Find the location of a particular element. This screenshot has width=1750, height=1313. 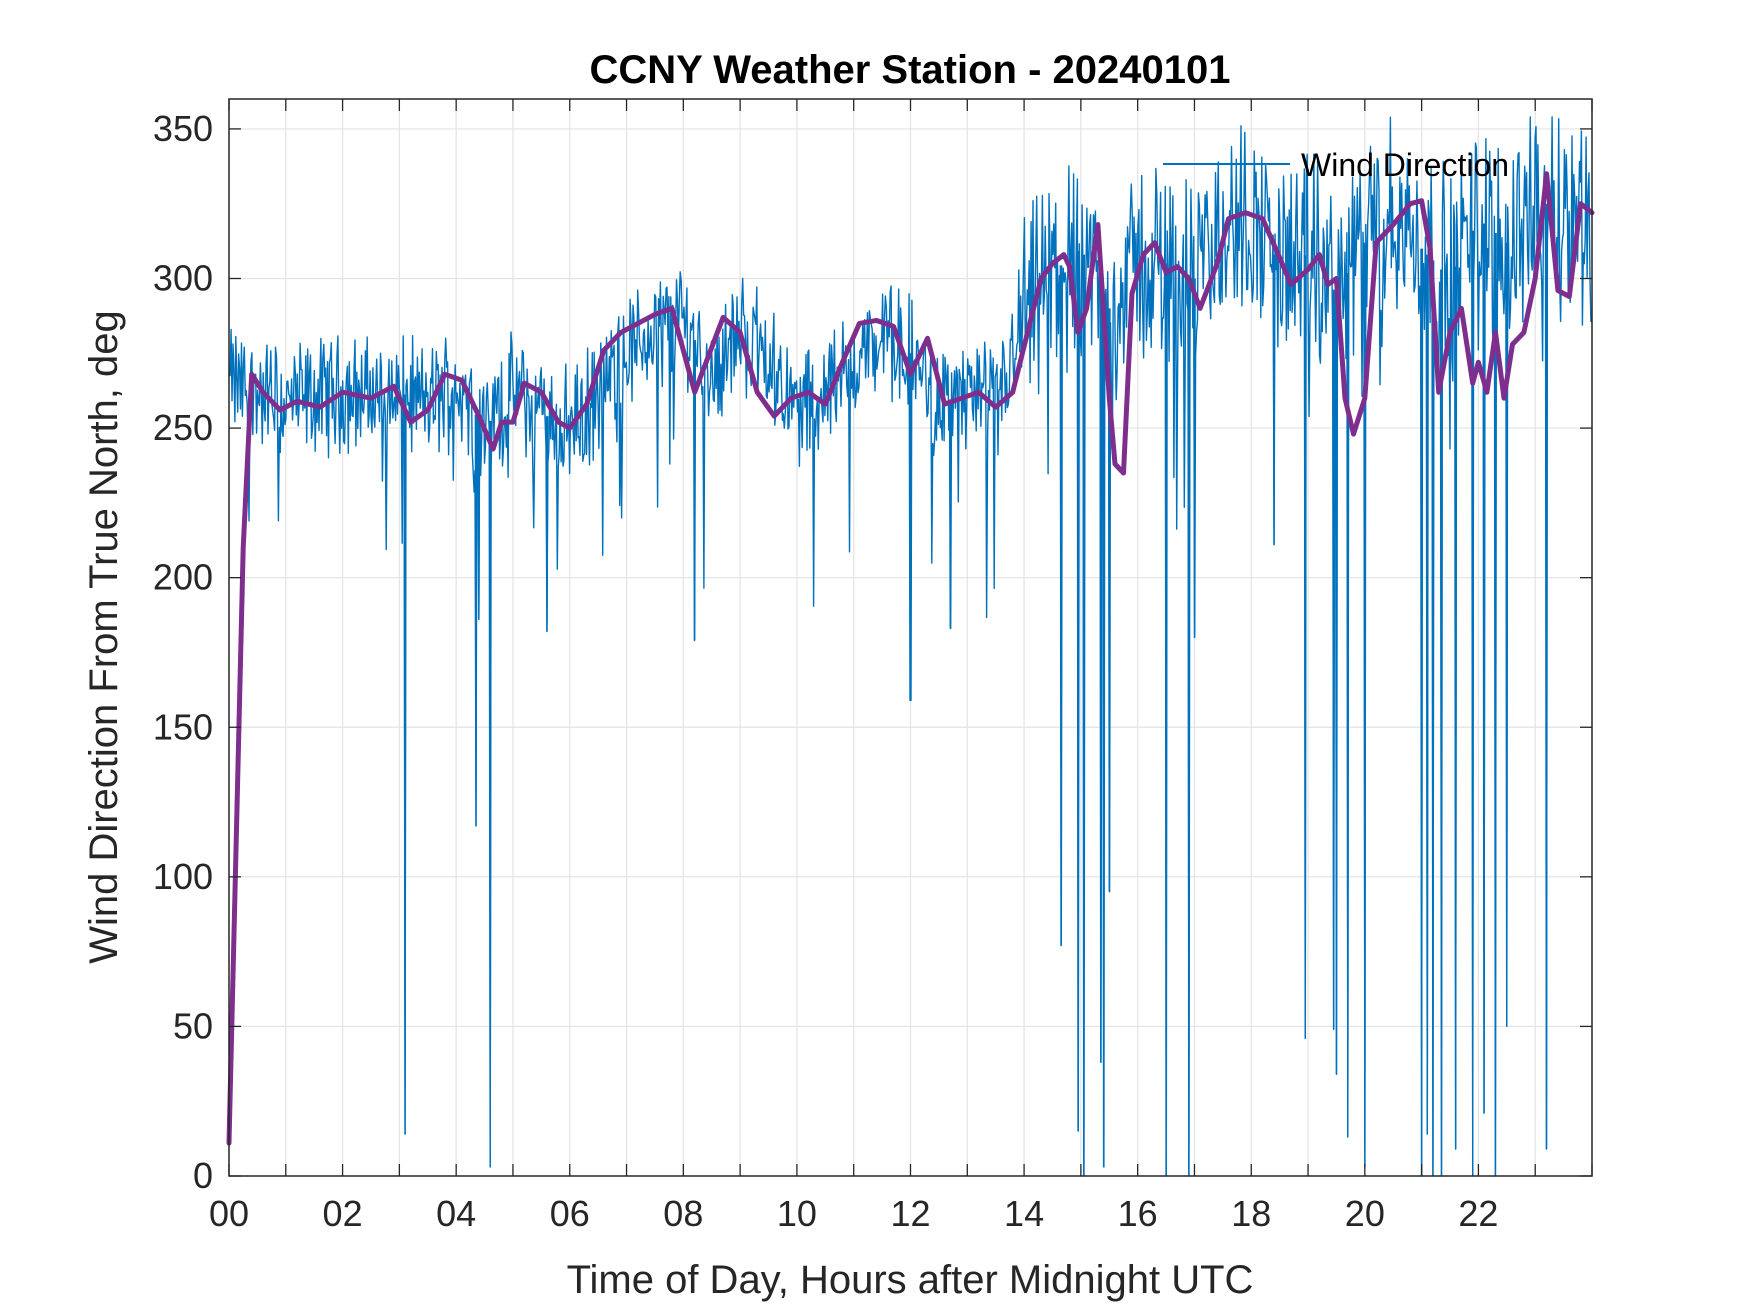

y-axis-label: Wind Direction From True North, deg is located at coordinates (104, 637).